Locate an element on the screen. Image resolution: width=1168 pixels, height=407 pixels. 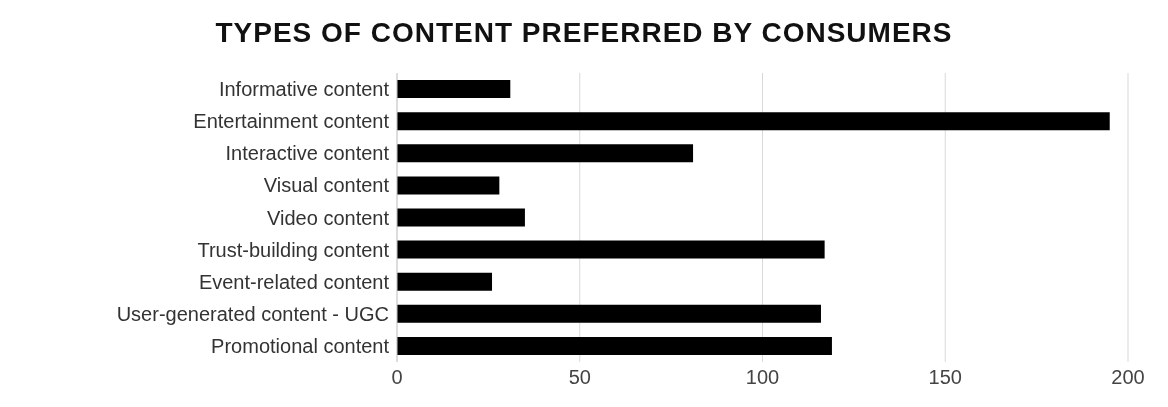
y-tick-label: Informative content is located at coordinates (304, 89).